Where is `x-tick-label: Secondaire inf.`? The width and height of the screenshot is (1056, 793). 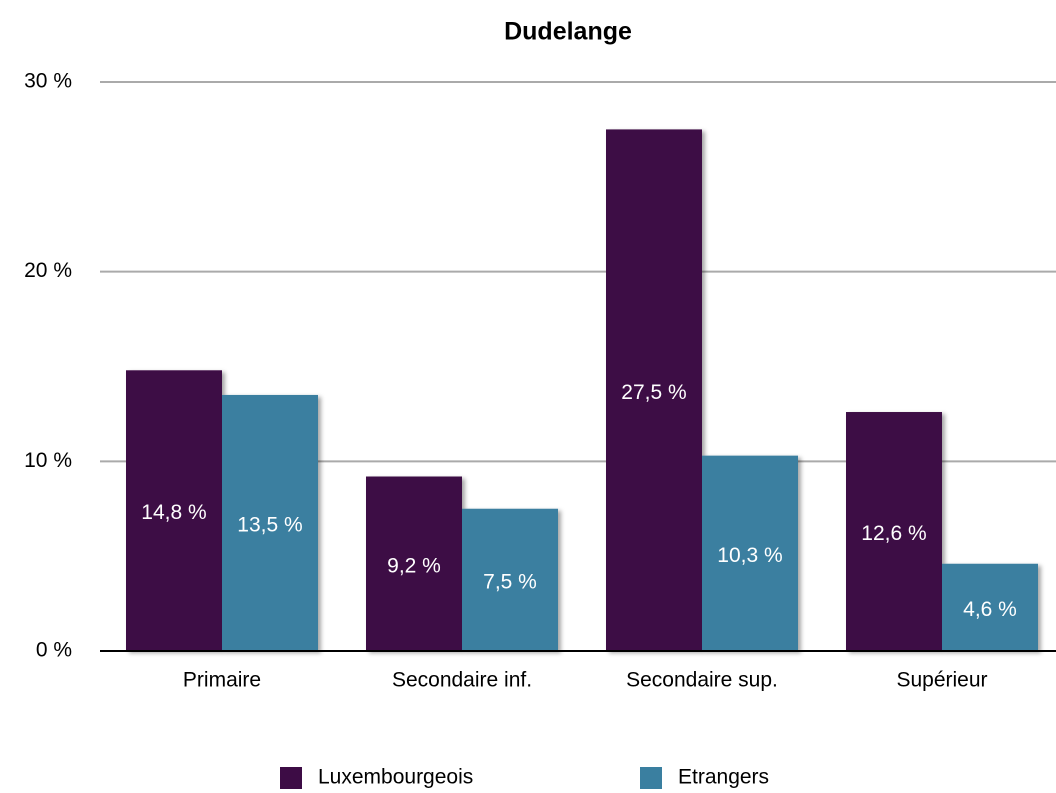 x-tick-label: Secondaire inf. is located at coordinates (462, 680).